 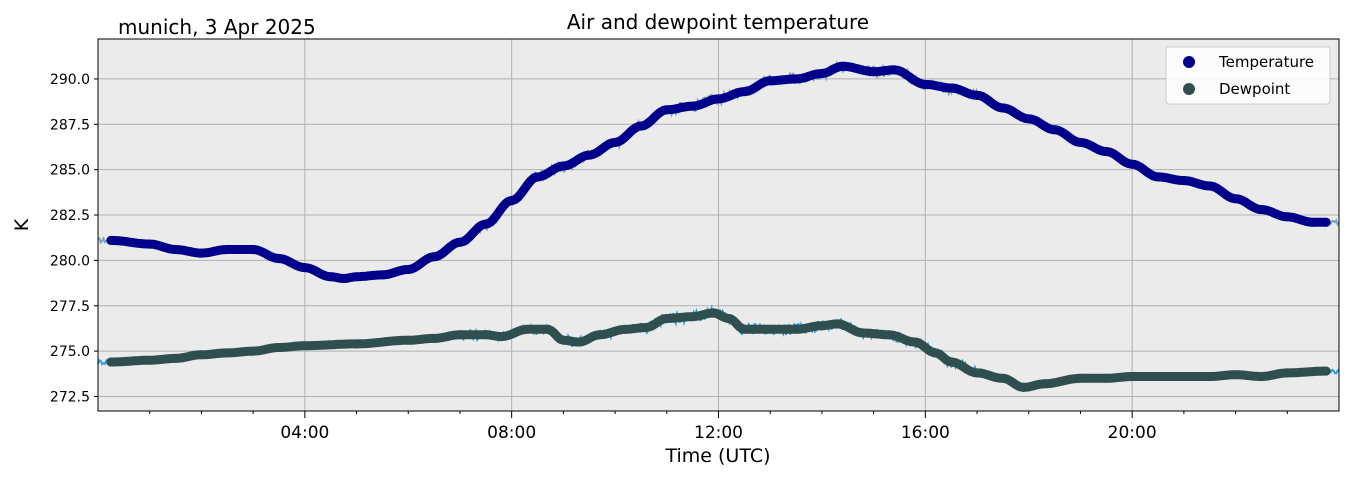 I want to click on y-axis-title: K, so click(x=22, y=224).